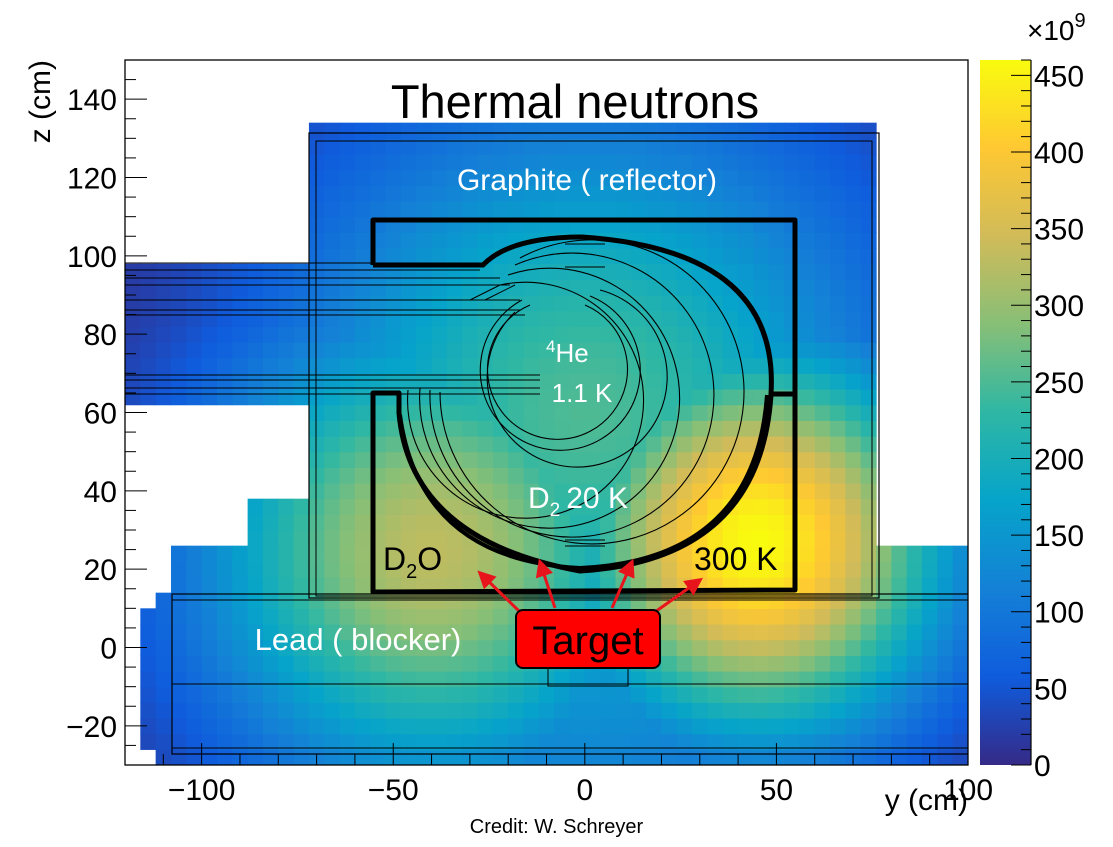 This screenshot has width=1113, height=847. What do you see at coordinates (40, 101) in the screenshot?
I see `y-axis-title: z (cm)` at bounding box center [40, 101].